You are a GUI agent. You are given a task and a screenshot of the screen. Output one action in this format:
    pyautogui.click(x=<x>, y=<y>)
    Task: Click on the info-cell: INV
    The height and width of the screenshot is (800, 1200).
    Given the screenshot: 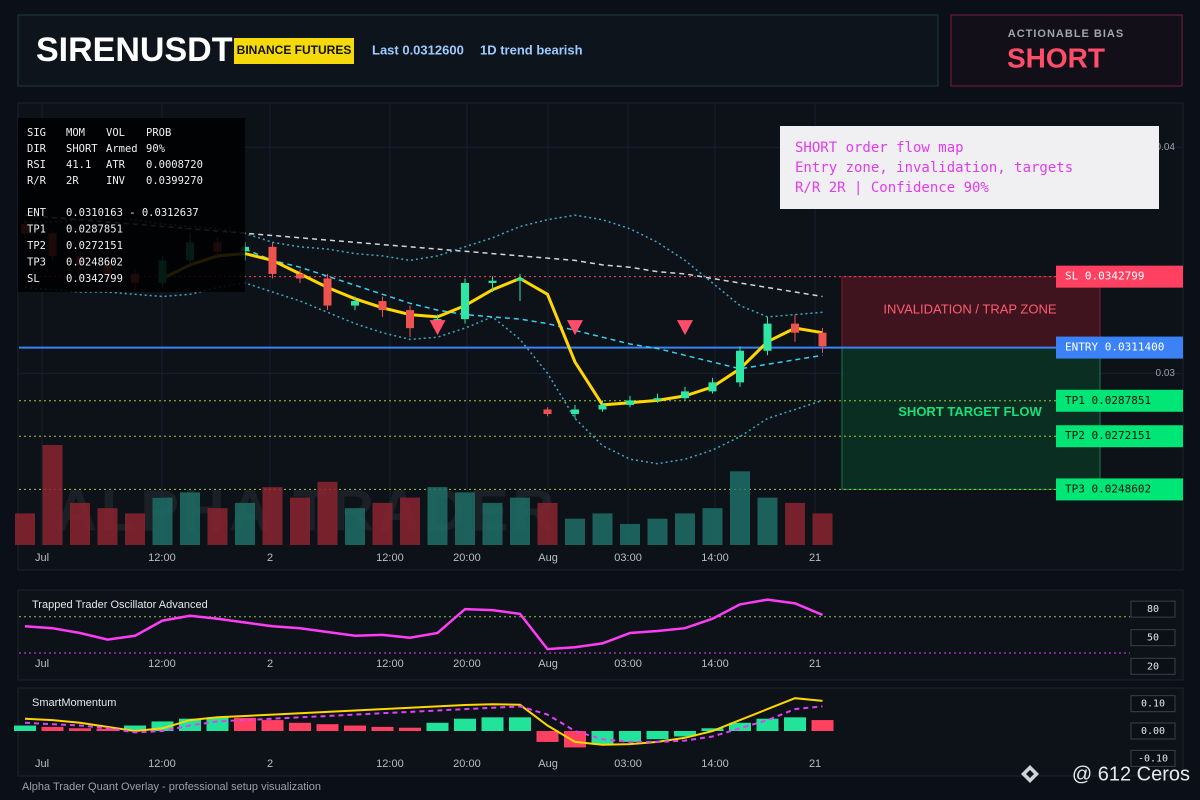 What is the action you would take?
    pyautogui.click(x=116, y=181)
    